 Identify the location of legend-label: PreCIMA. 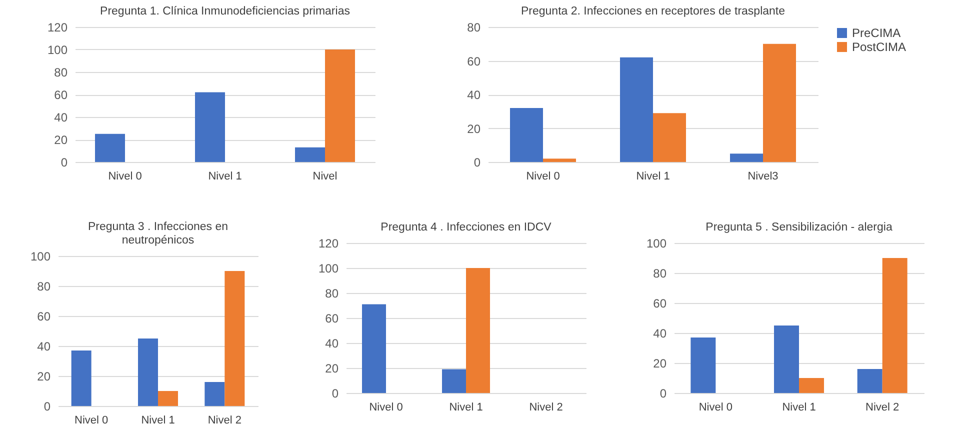
(876, 33).